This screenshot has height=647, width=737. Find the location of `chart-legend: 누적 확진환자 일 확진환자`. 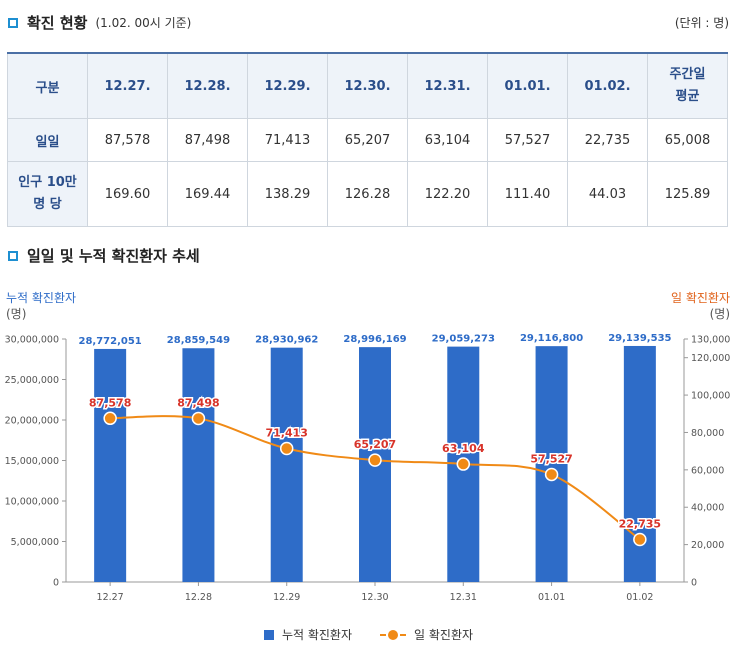

chart-legend: 누적 확진환자 일 확진환자 is located at coordinates (368, 634).